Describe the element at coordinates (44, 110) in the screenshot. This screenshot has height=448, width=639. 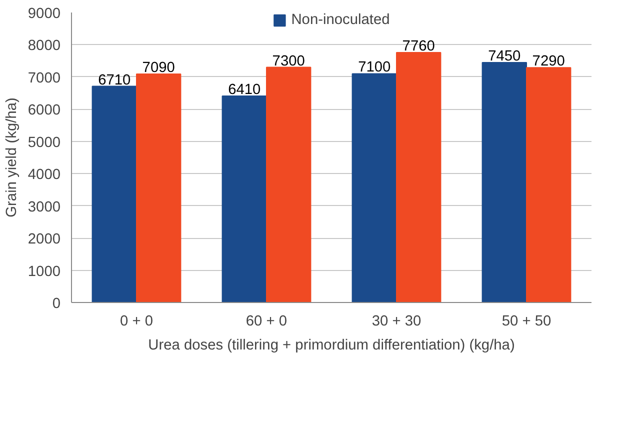
I see `y-tick-label: 6000` at that location.